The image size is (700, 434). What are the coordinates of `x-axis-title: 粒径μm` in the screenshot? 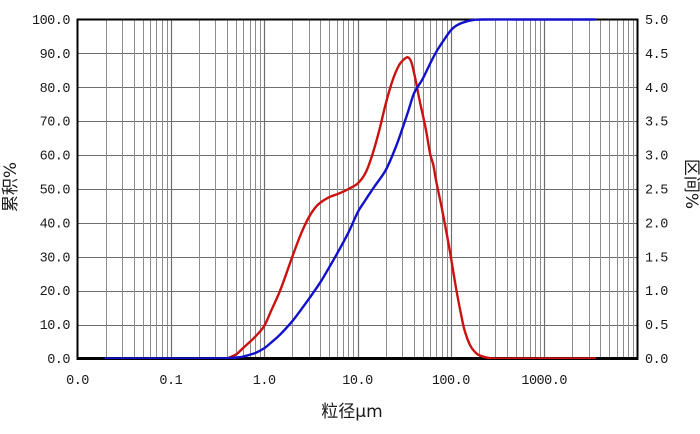 It's located at (351, 412).